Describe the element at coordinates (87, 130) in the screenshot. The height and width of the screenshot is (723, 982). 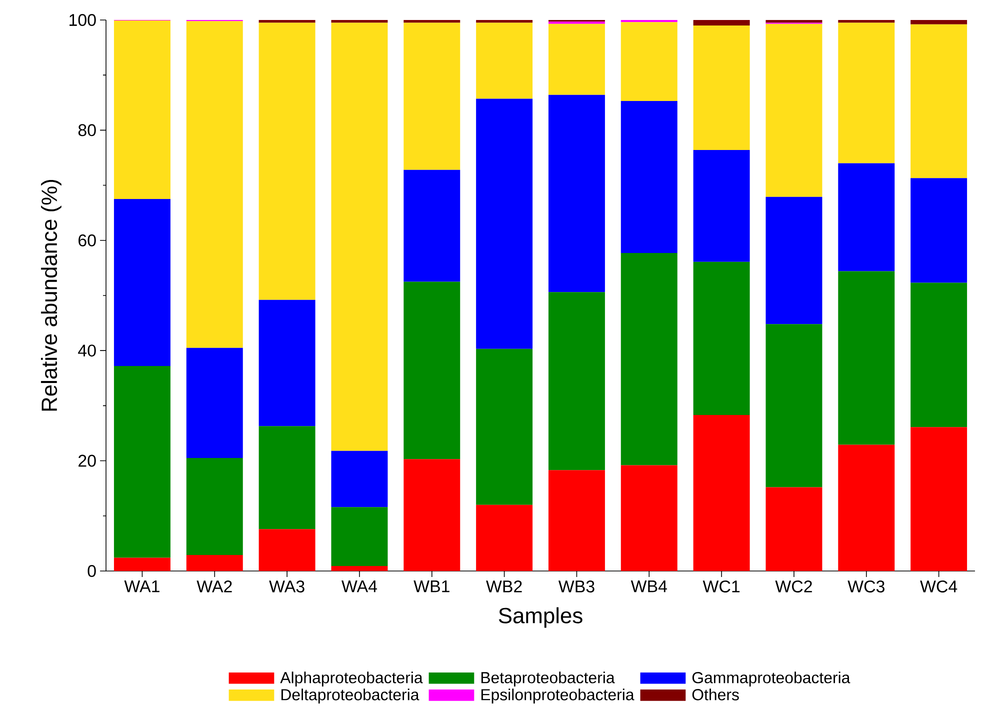
I see `y-tick-label: 80` at that location.